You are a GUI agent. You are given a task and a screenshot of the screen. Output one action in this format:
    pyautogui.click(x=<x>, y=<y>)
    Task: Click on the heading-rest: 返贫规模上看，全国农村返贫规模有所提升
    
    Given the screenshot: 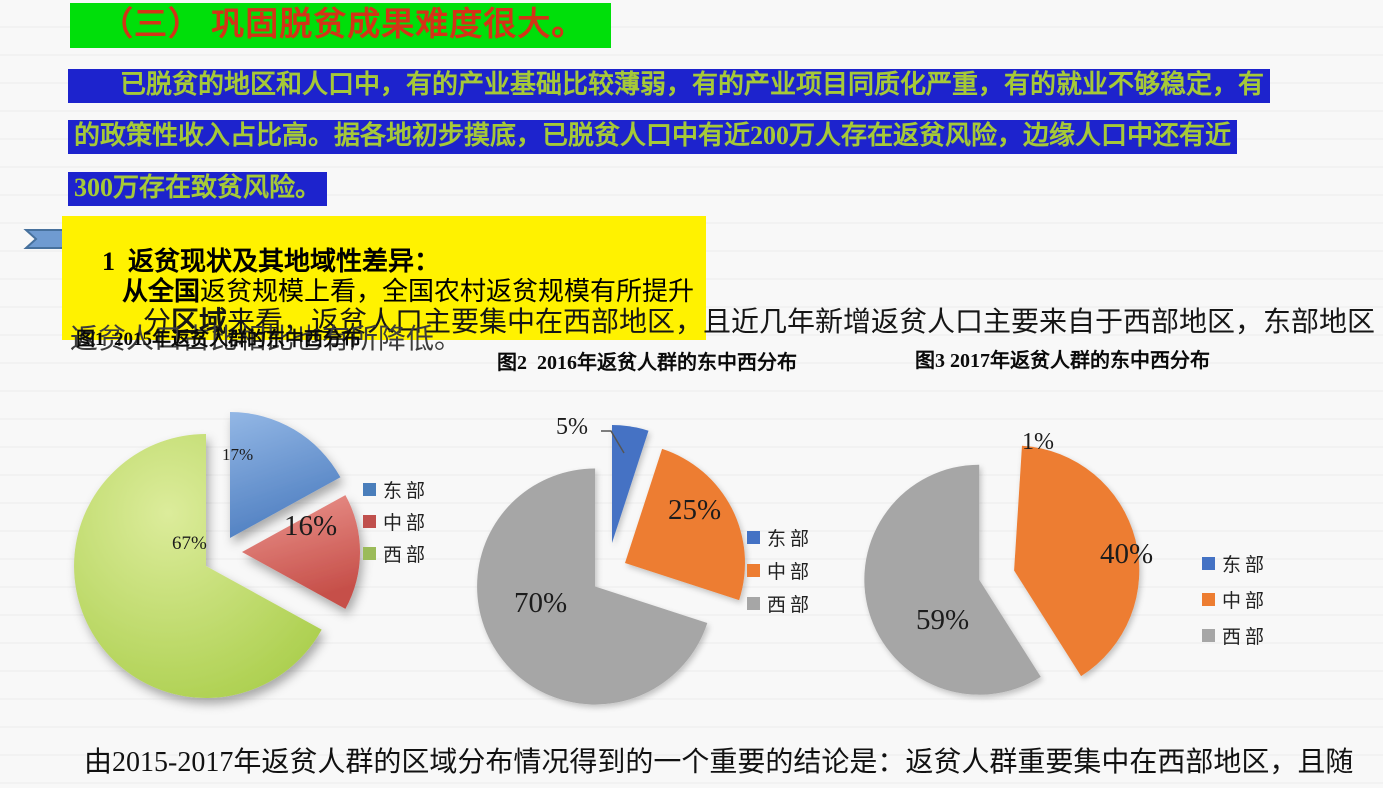 What is the action you would take?
    pyautogui.click(x=447, y=291)
    